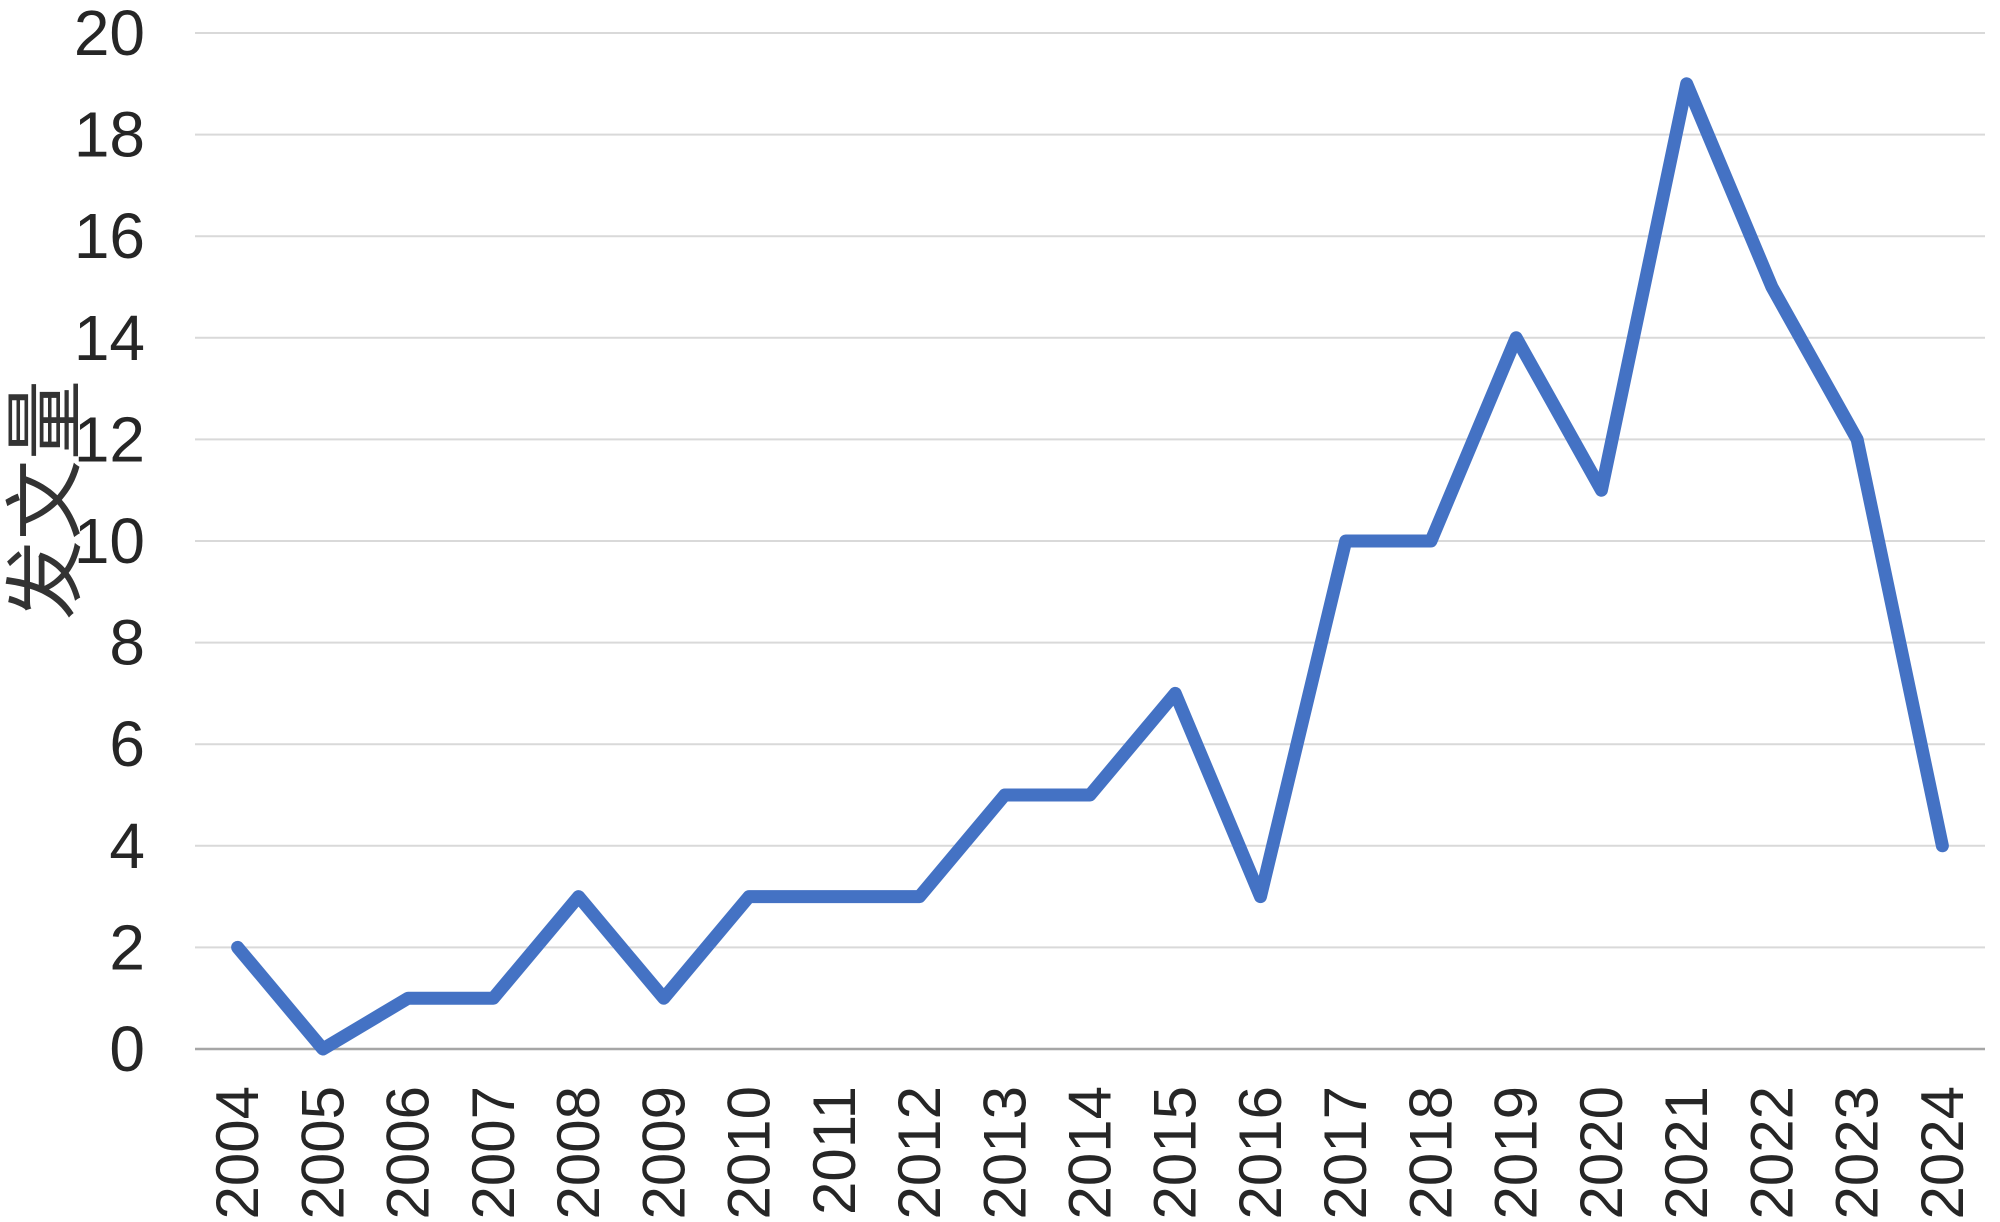 This screenshot has width=2000, height=1222. What do you see at coordinates (1601, 1152) in the screenshot?
I see `x-axis-tick-label: 2020` at bounding box center [1601, 1152].